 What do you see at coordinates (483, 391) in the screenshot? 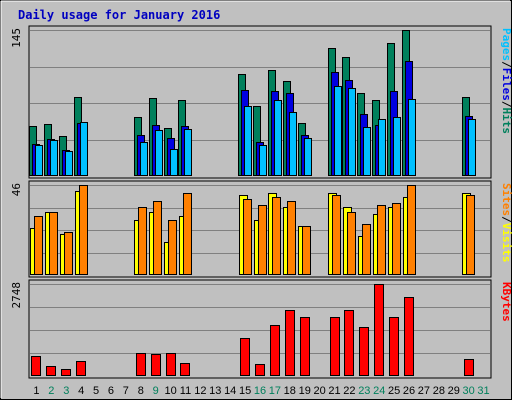
I see `day-label-31: 31` at bounding box center [483, 391].